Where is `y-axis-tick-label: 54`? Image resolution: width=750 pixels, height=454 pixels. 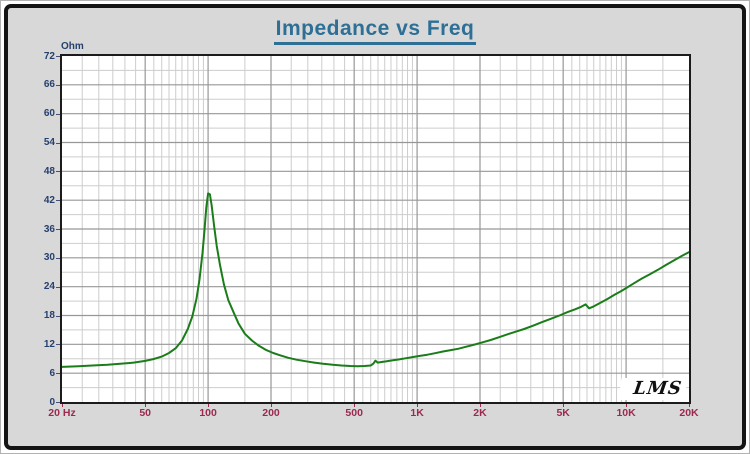 y-axis-tick-label: 54 is located at coordinates (49, 142).